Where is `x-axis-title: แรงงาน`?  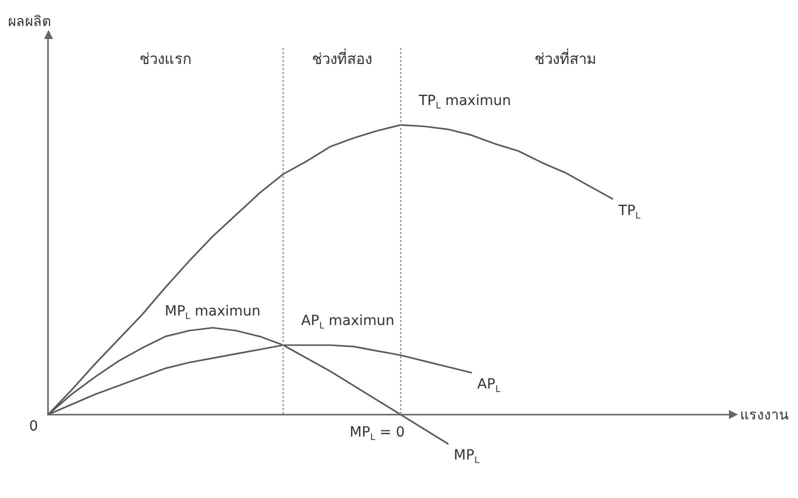 x-axis-title: แรงงาน is located at coordinates (764, 416).